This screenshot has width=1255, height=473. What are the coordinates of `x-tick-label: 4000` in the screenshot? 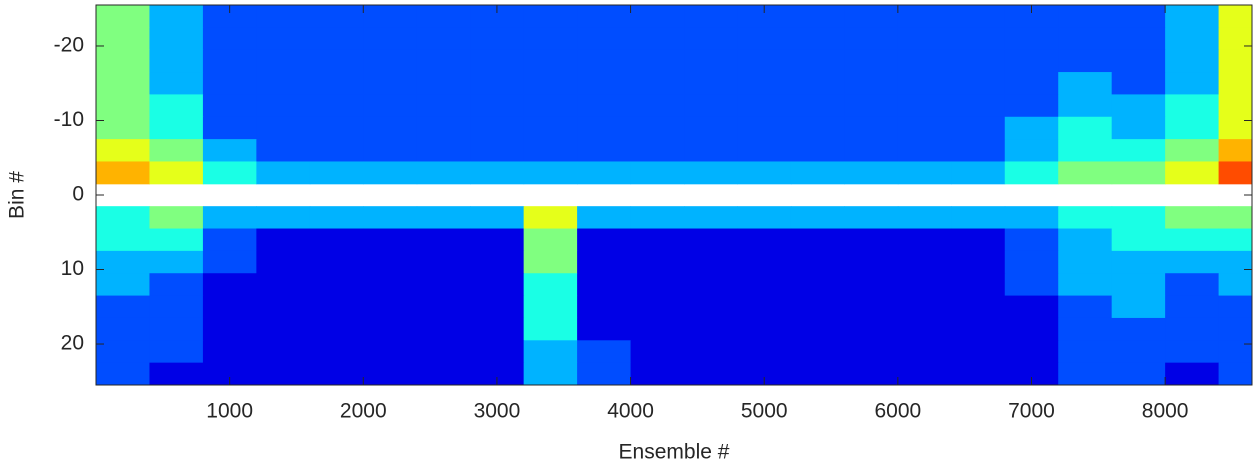 It's located at (630, 411).